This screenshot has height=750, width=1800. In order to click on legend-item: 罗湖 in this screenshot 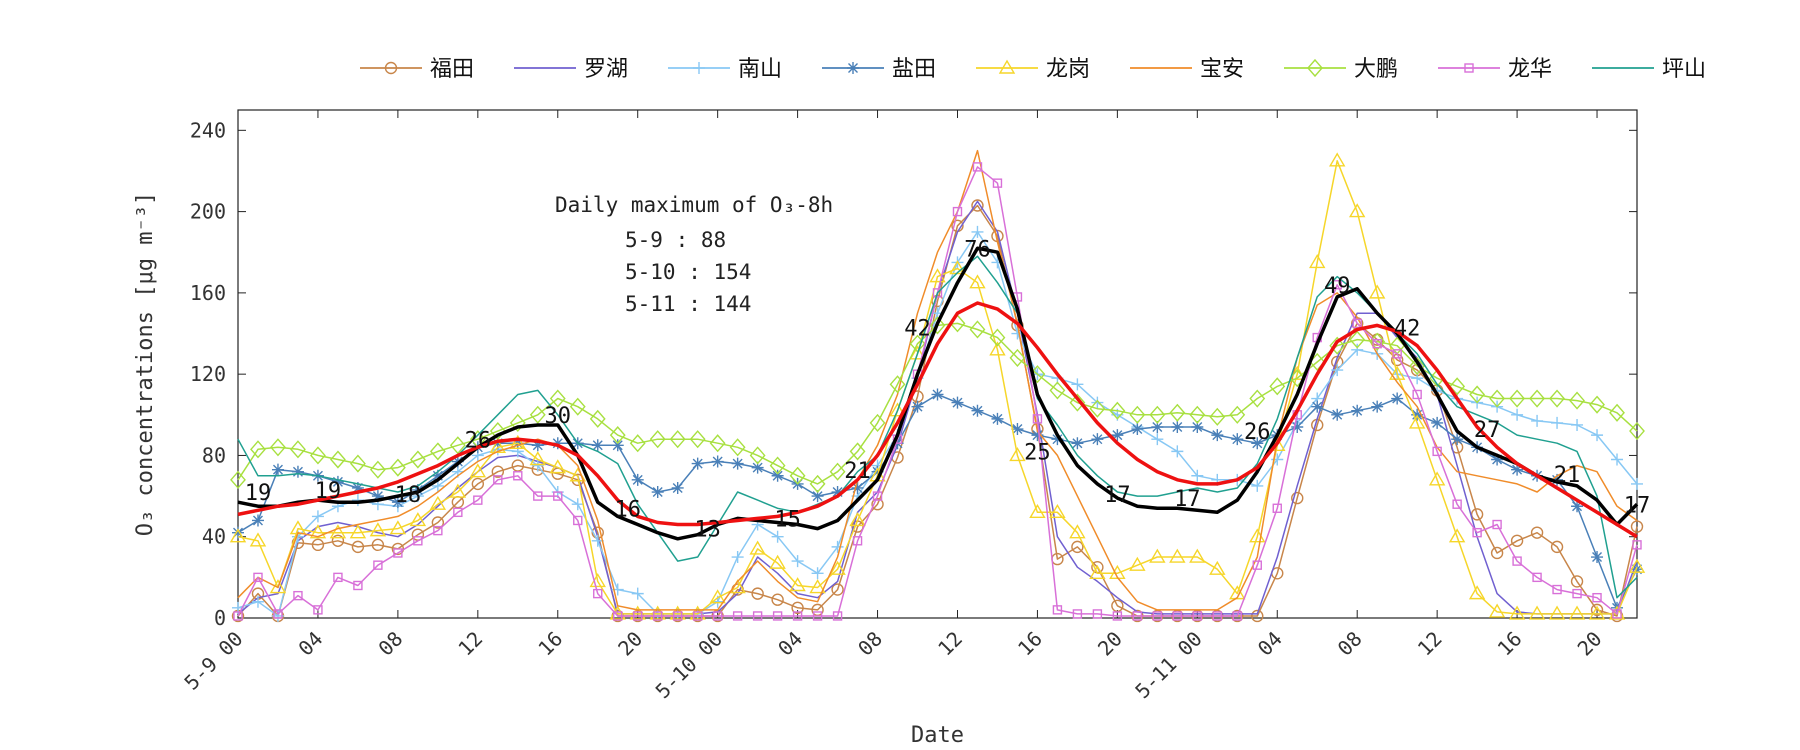, I will do `click(571, 69)`.